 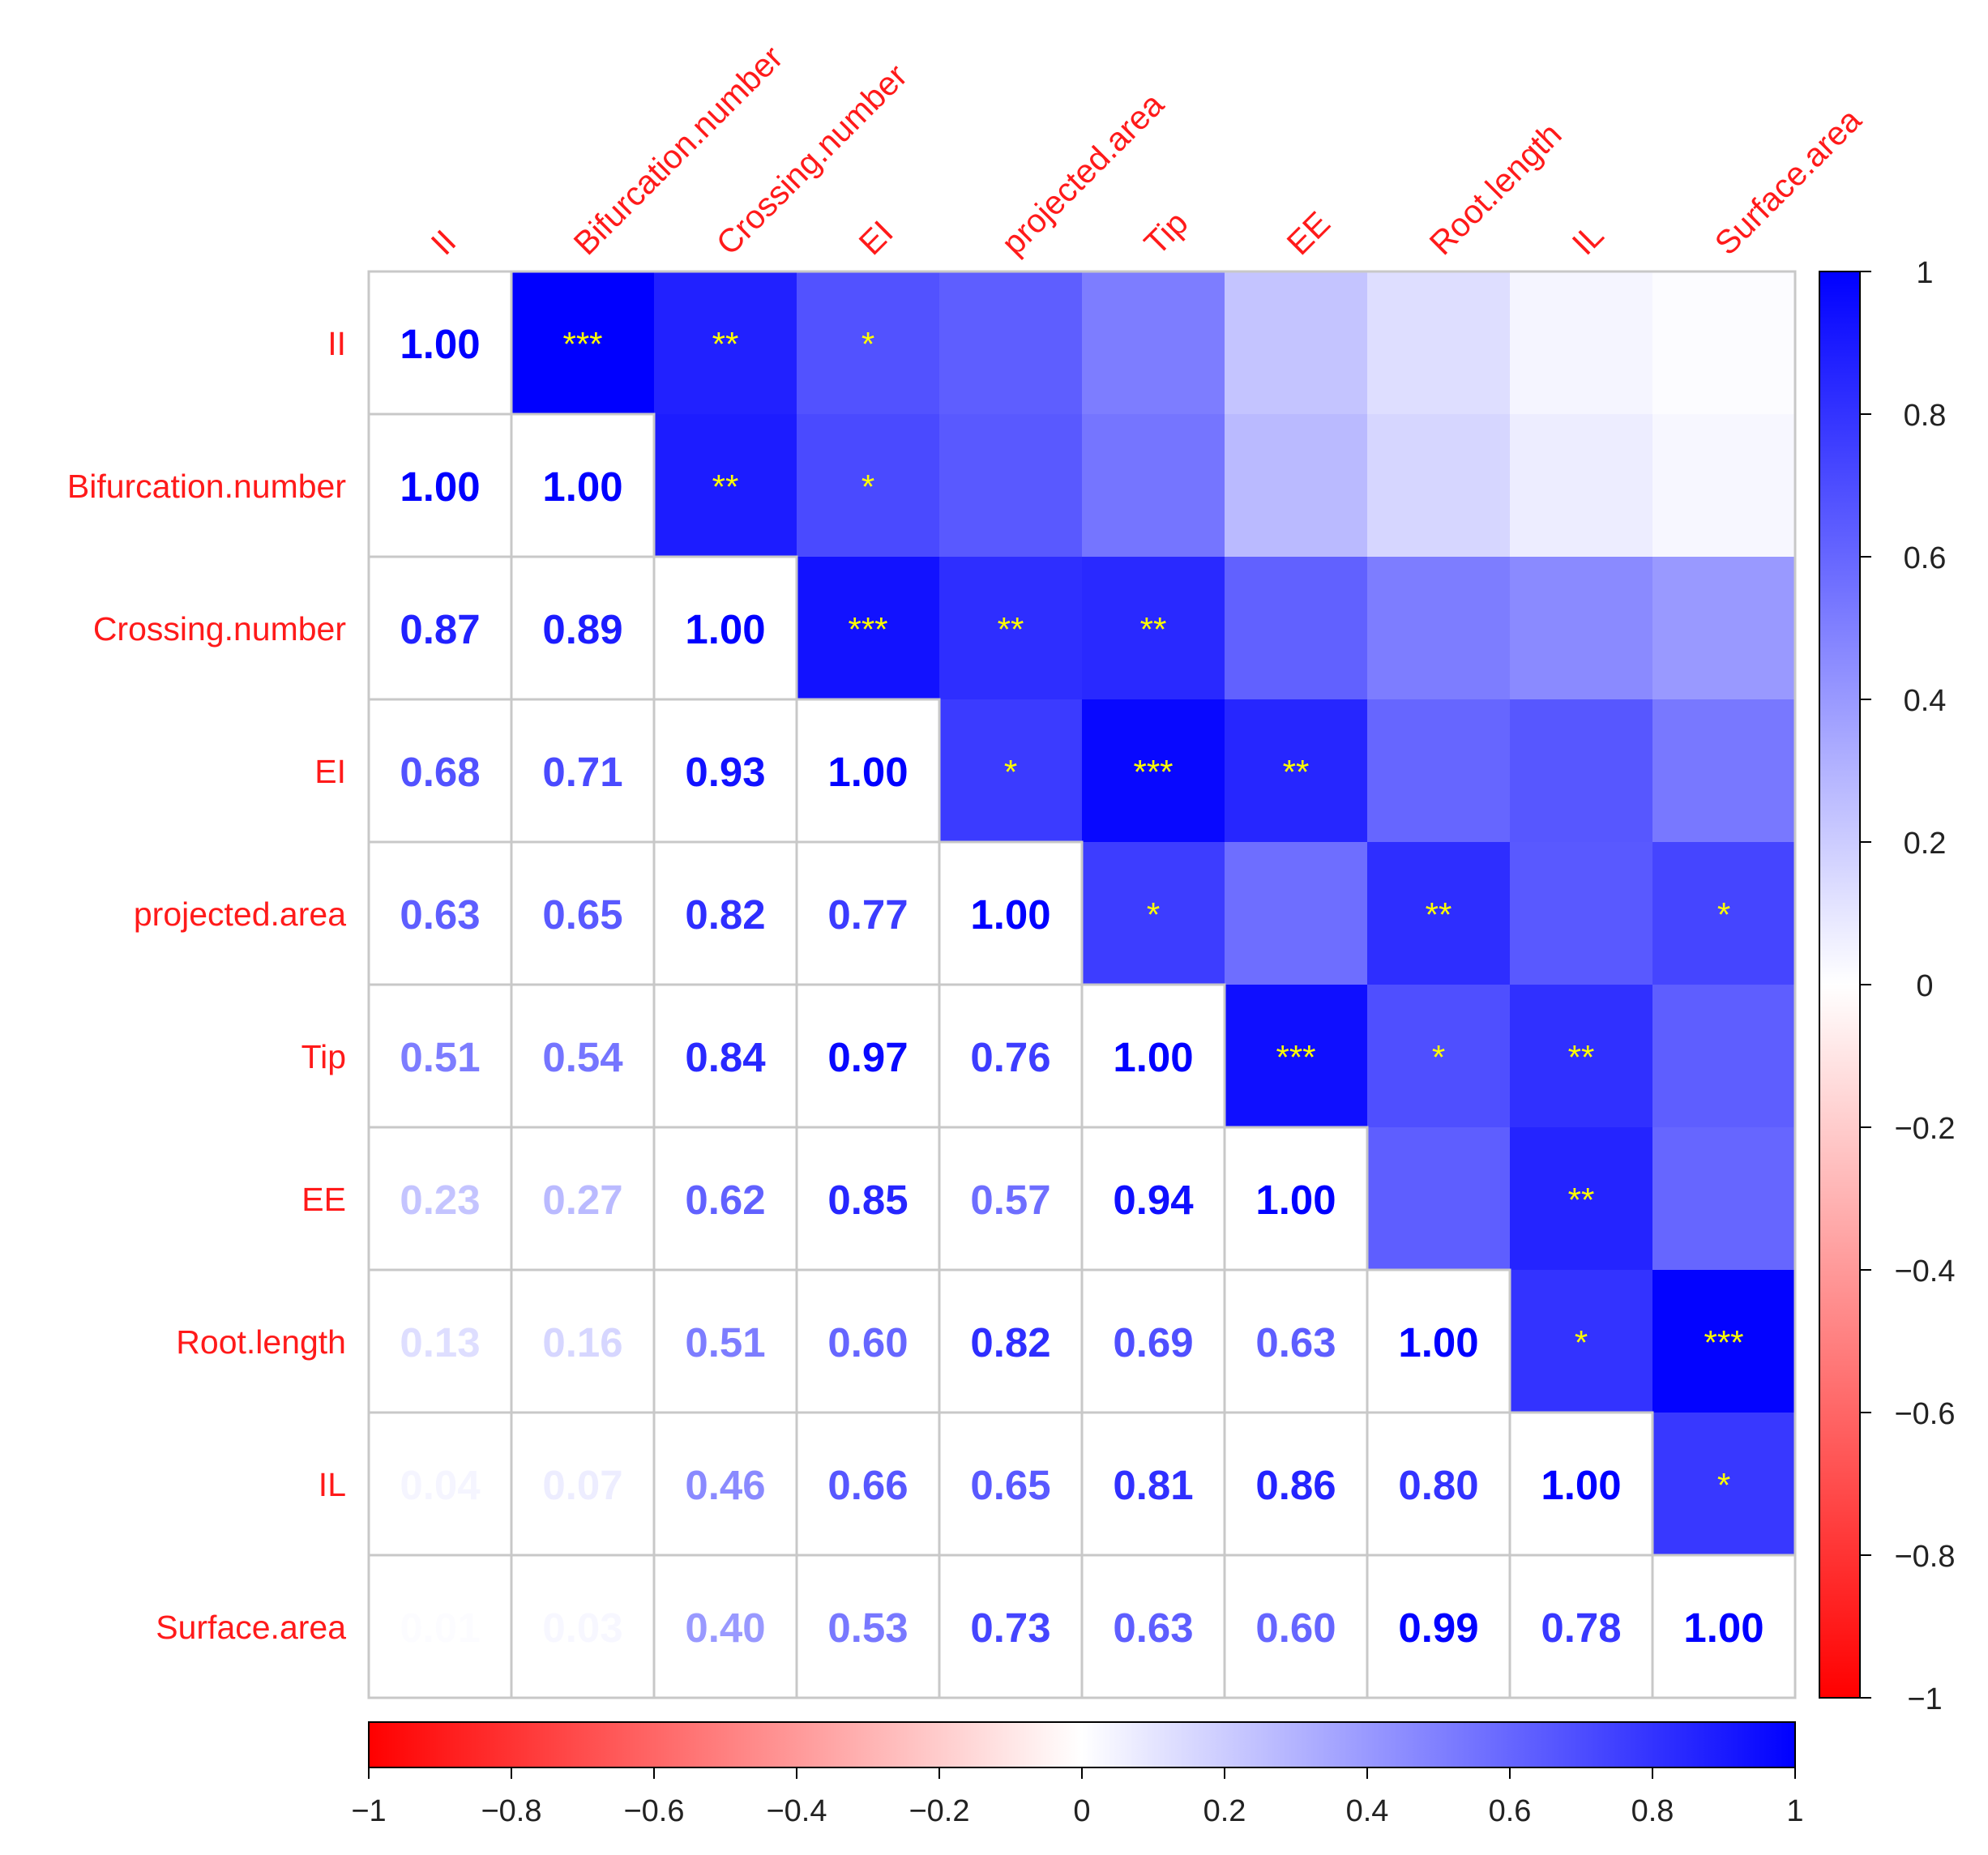 What do you see at coordinates (1438, 1628) in the screenshot?
I see `correlation-value: 0.99` at bounding box center [1438, 1628].